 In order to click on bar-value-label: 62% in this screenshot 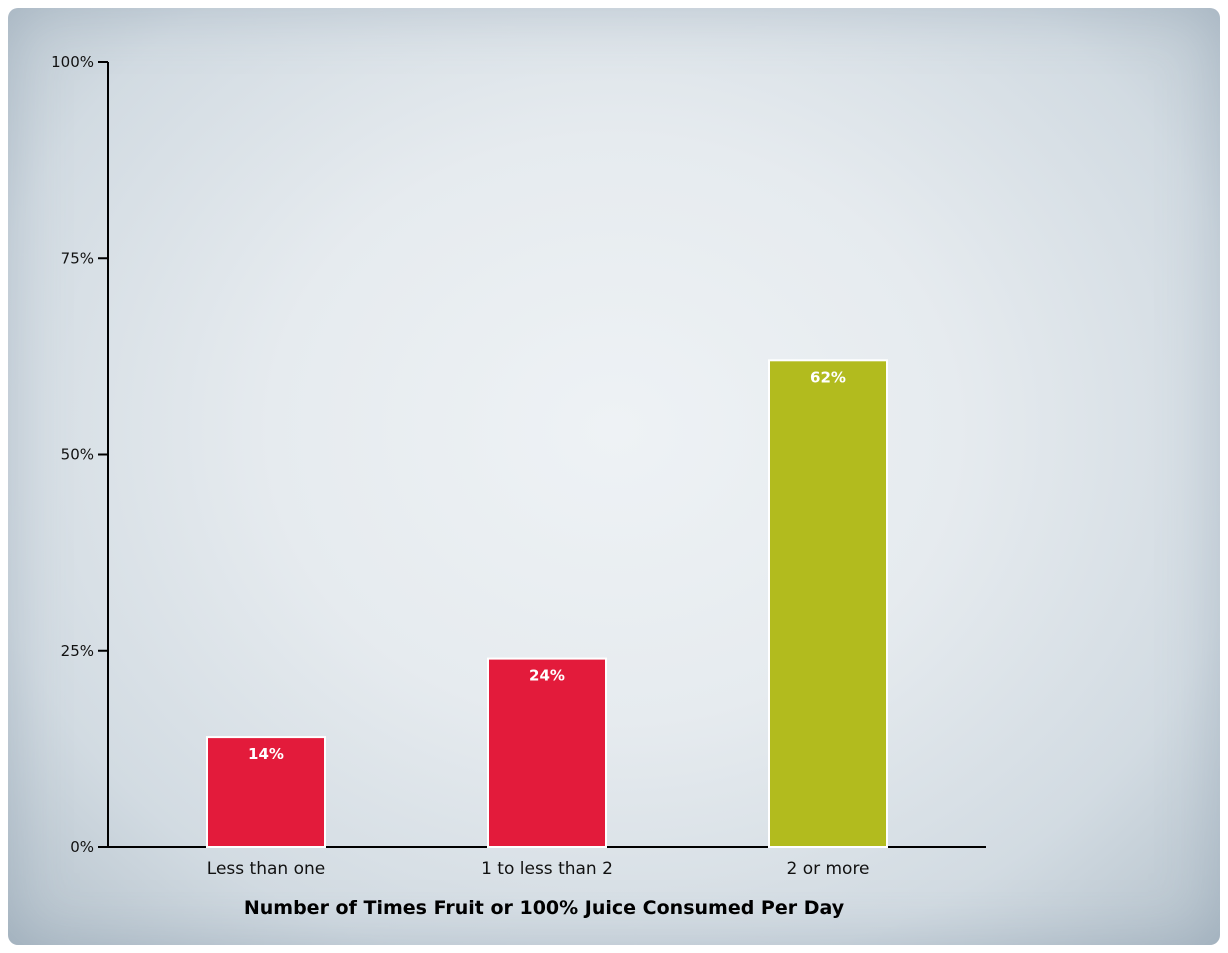, I will do `click(828, 377)`.